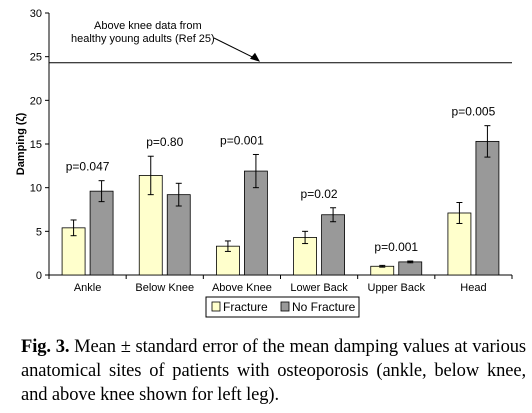 This screenshot has width=532, height=413. What do you see at coordinates (88, 288) in the screenshot?
I see `x-tick-label-0: Ankle` at bounding box center [88, 288].